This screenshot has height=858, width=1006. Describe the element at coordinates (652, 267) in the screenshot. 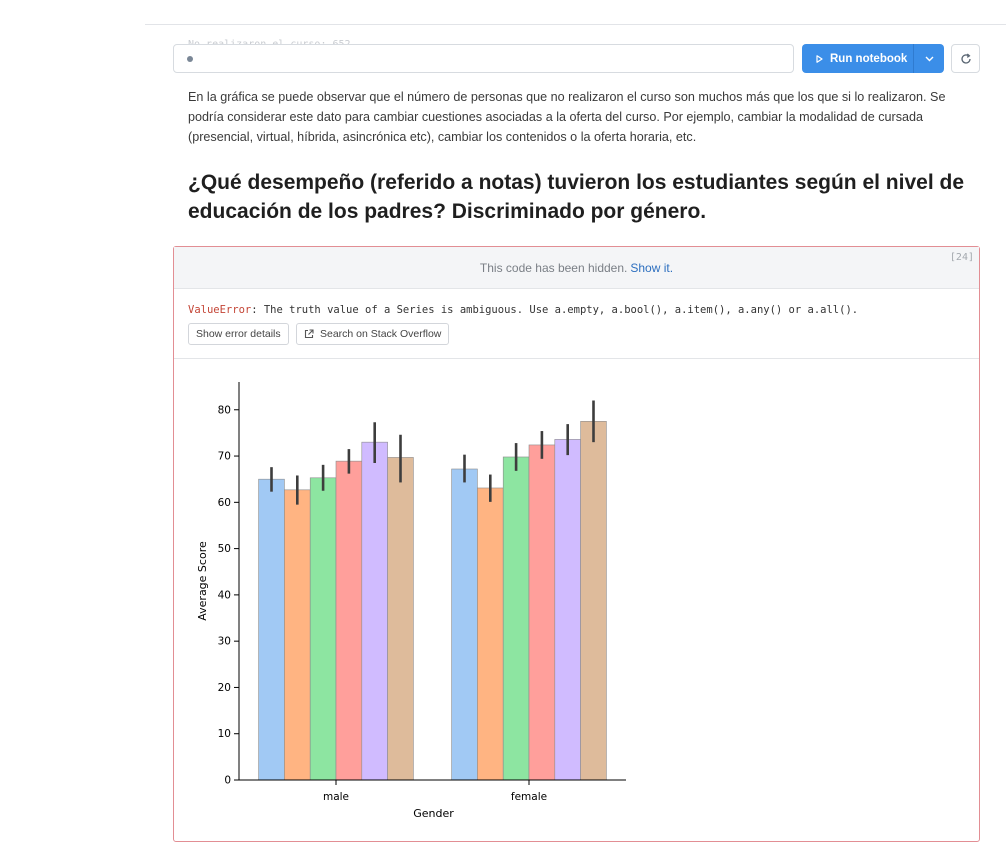

I see `show-code-link: Show it.` at that location.